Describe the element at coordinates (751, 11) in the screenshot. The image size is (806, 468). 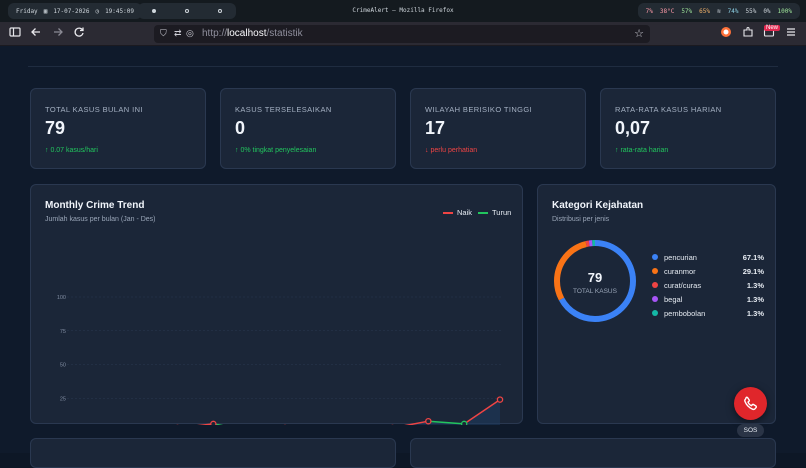
I see `brightness-status: 55%` at that location.